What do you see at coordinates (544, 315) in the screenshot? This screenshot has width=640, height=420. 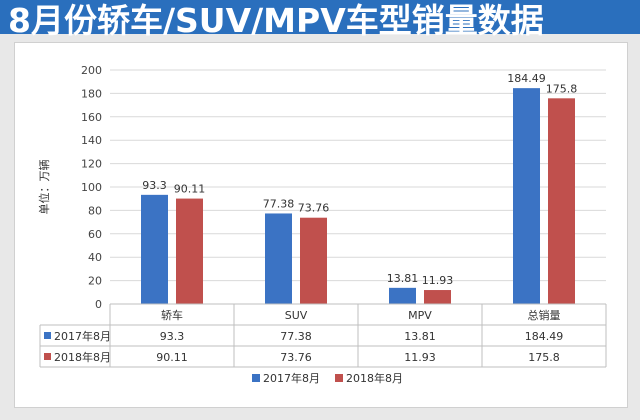 I see `x-tick-label: 总销量` at bounding box center [544, 315].